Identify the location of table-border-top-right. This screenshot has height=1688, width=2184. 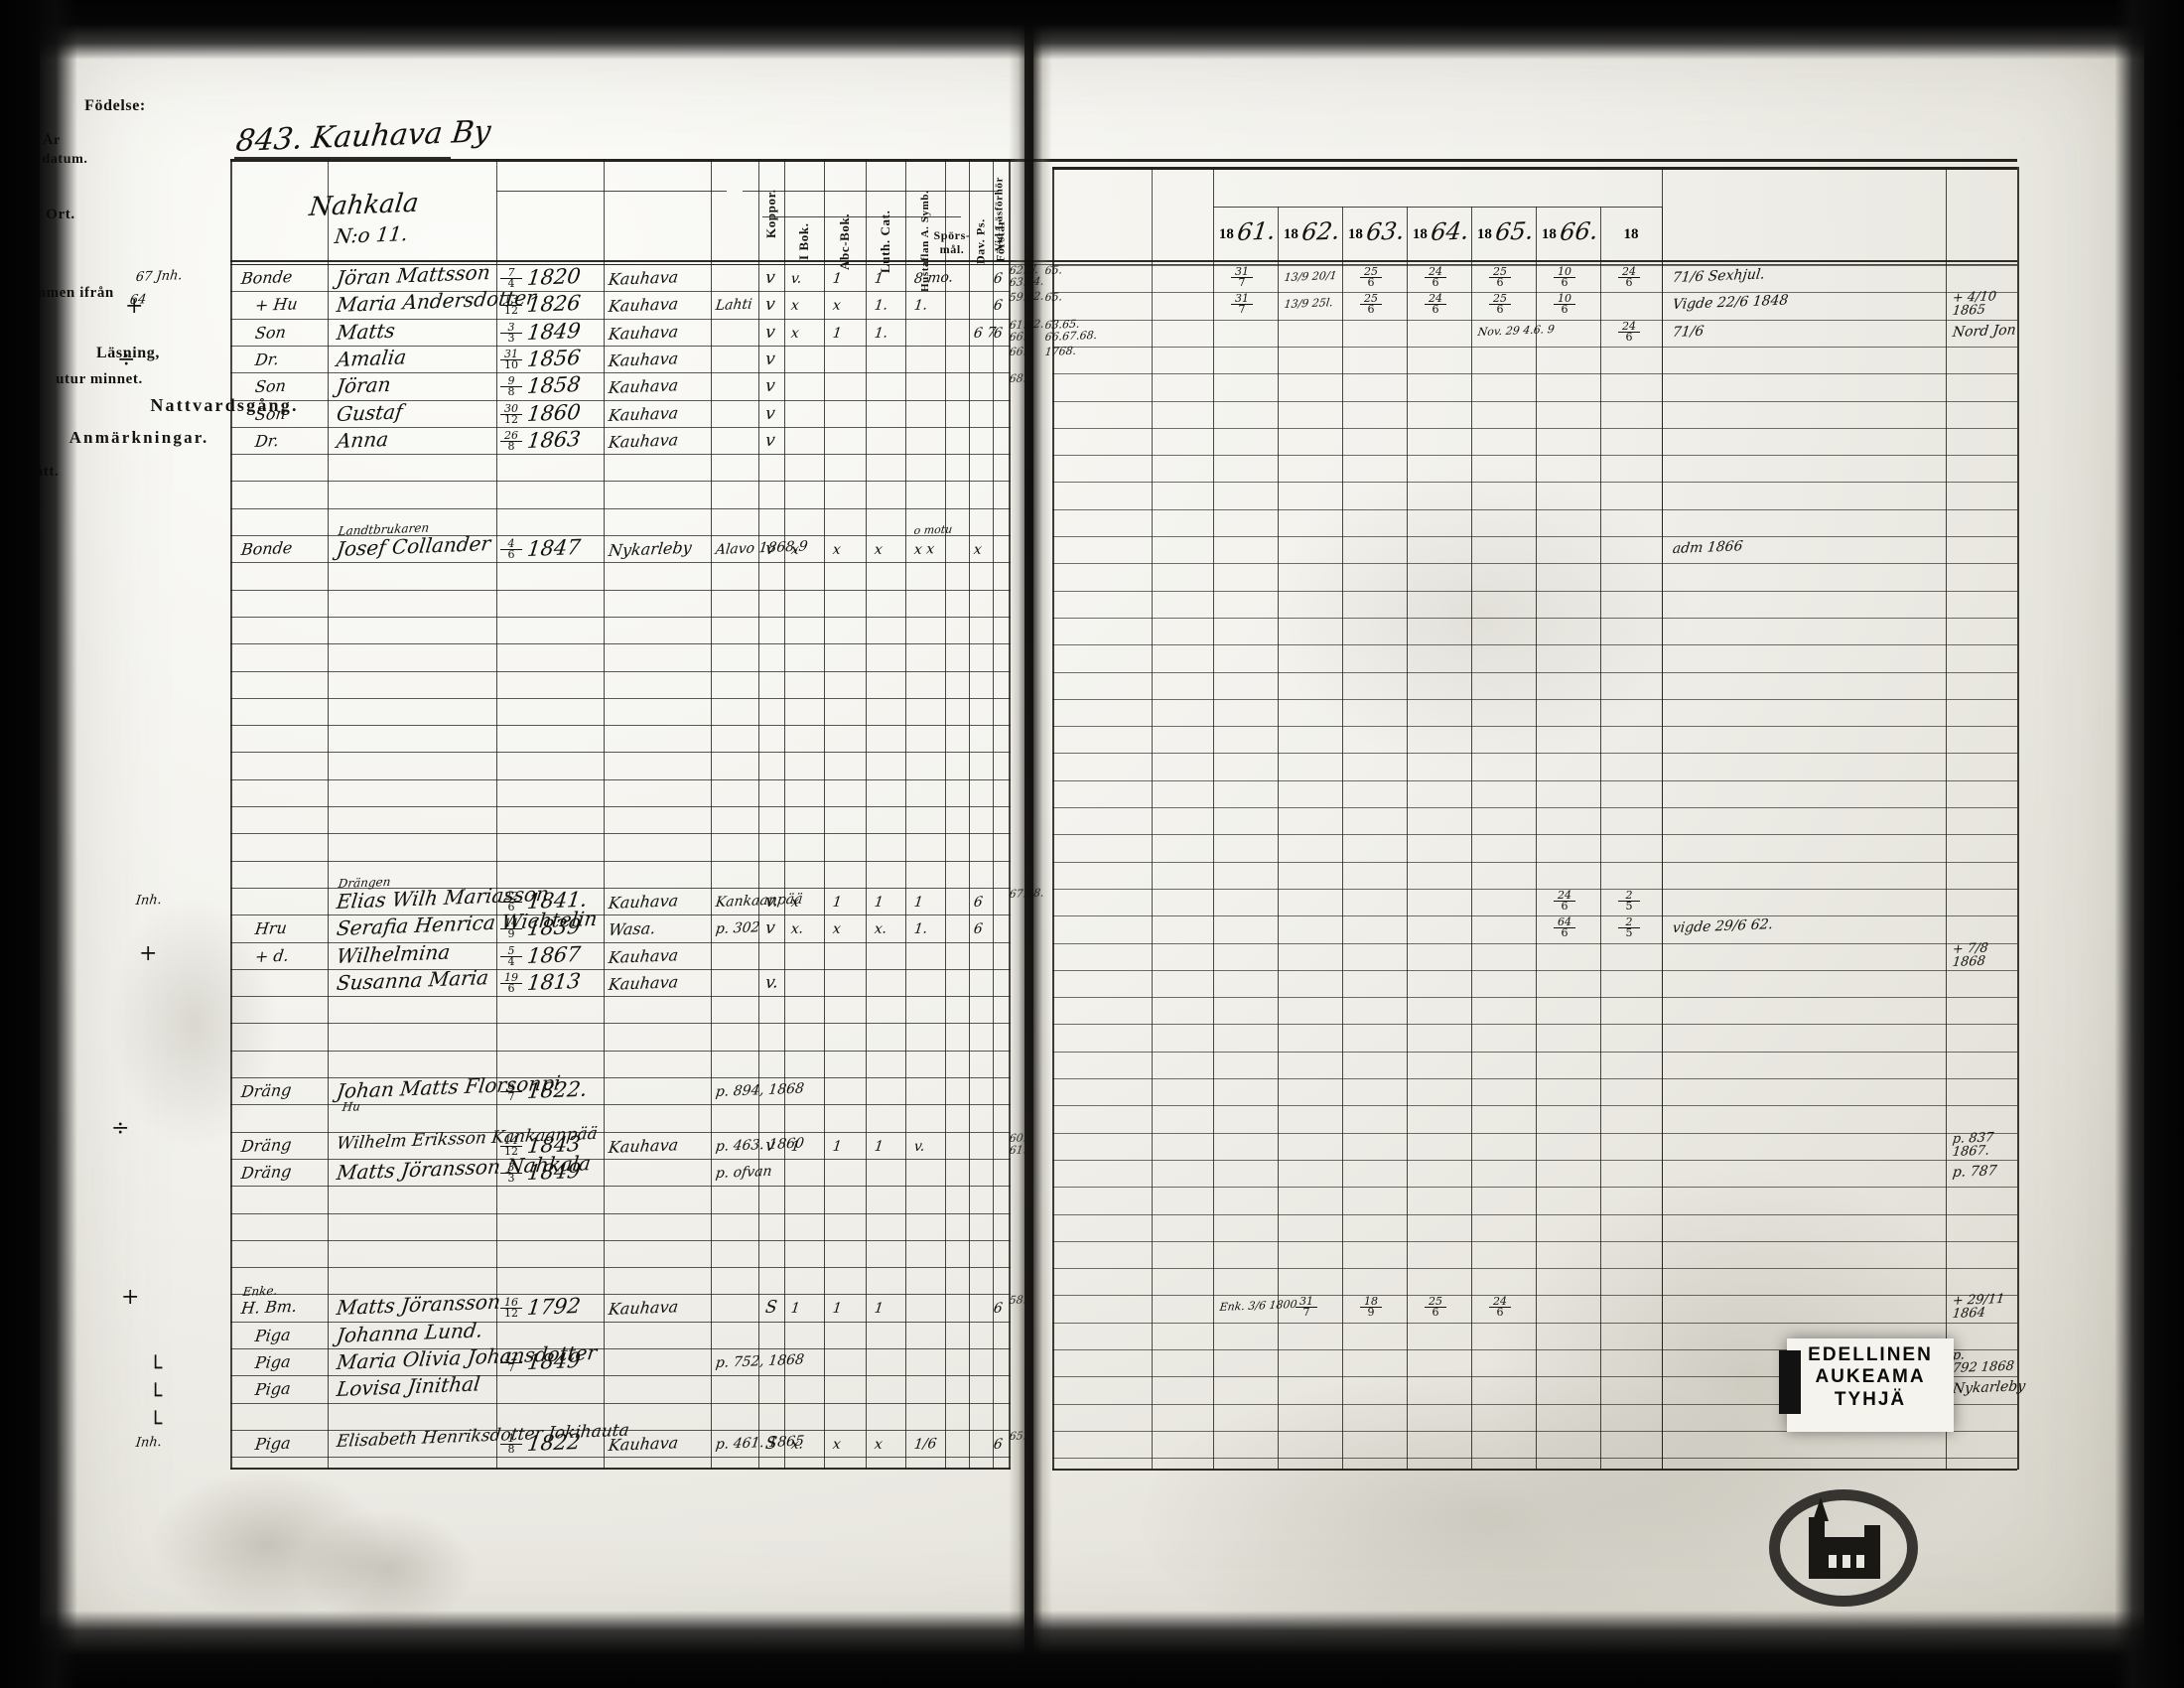
(1534, 168).